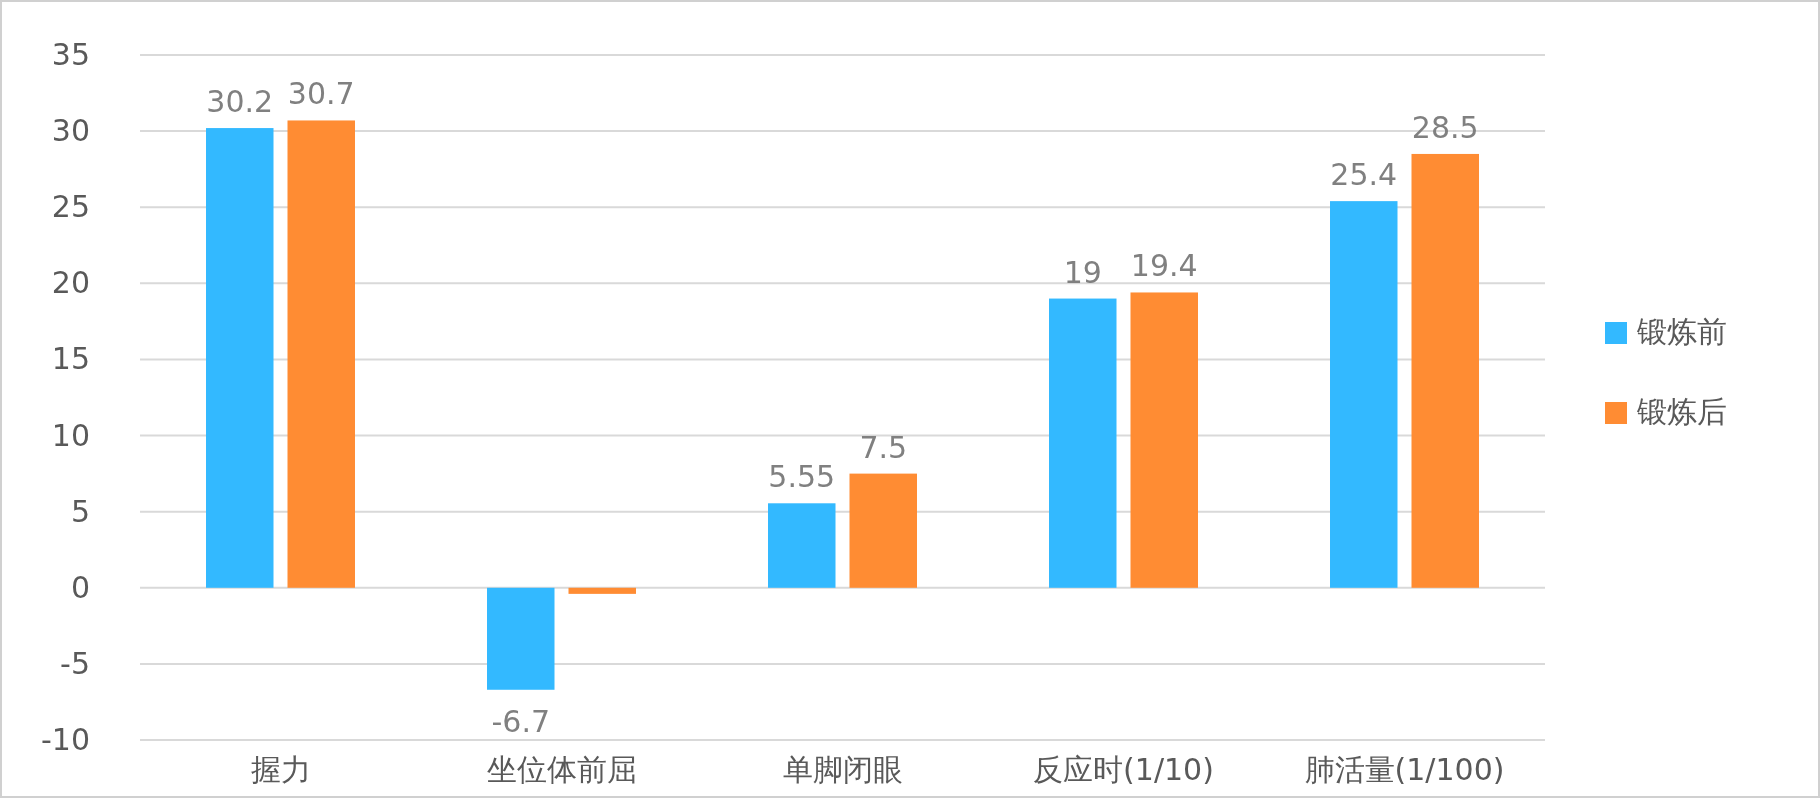  I want to click on y-tick-label: 30, so click(70, 131).